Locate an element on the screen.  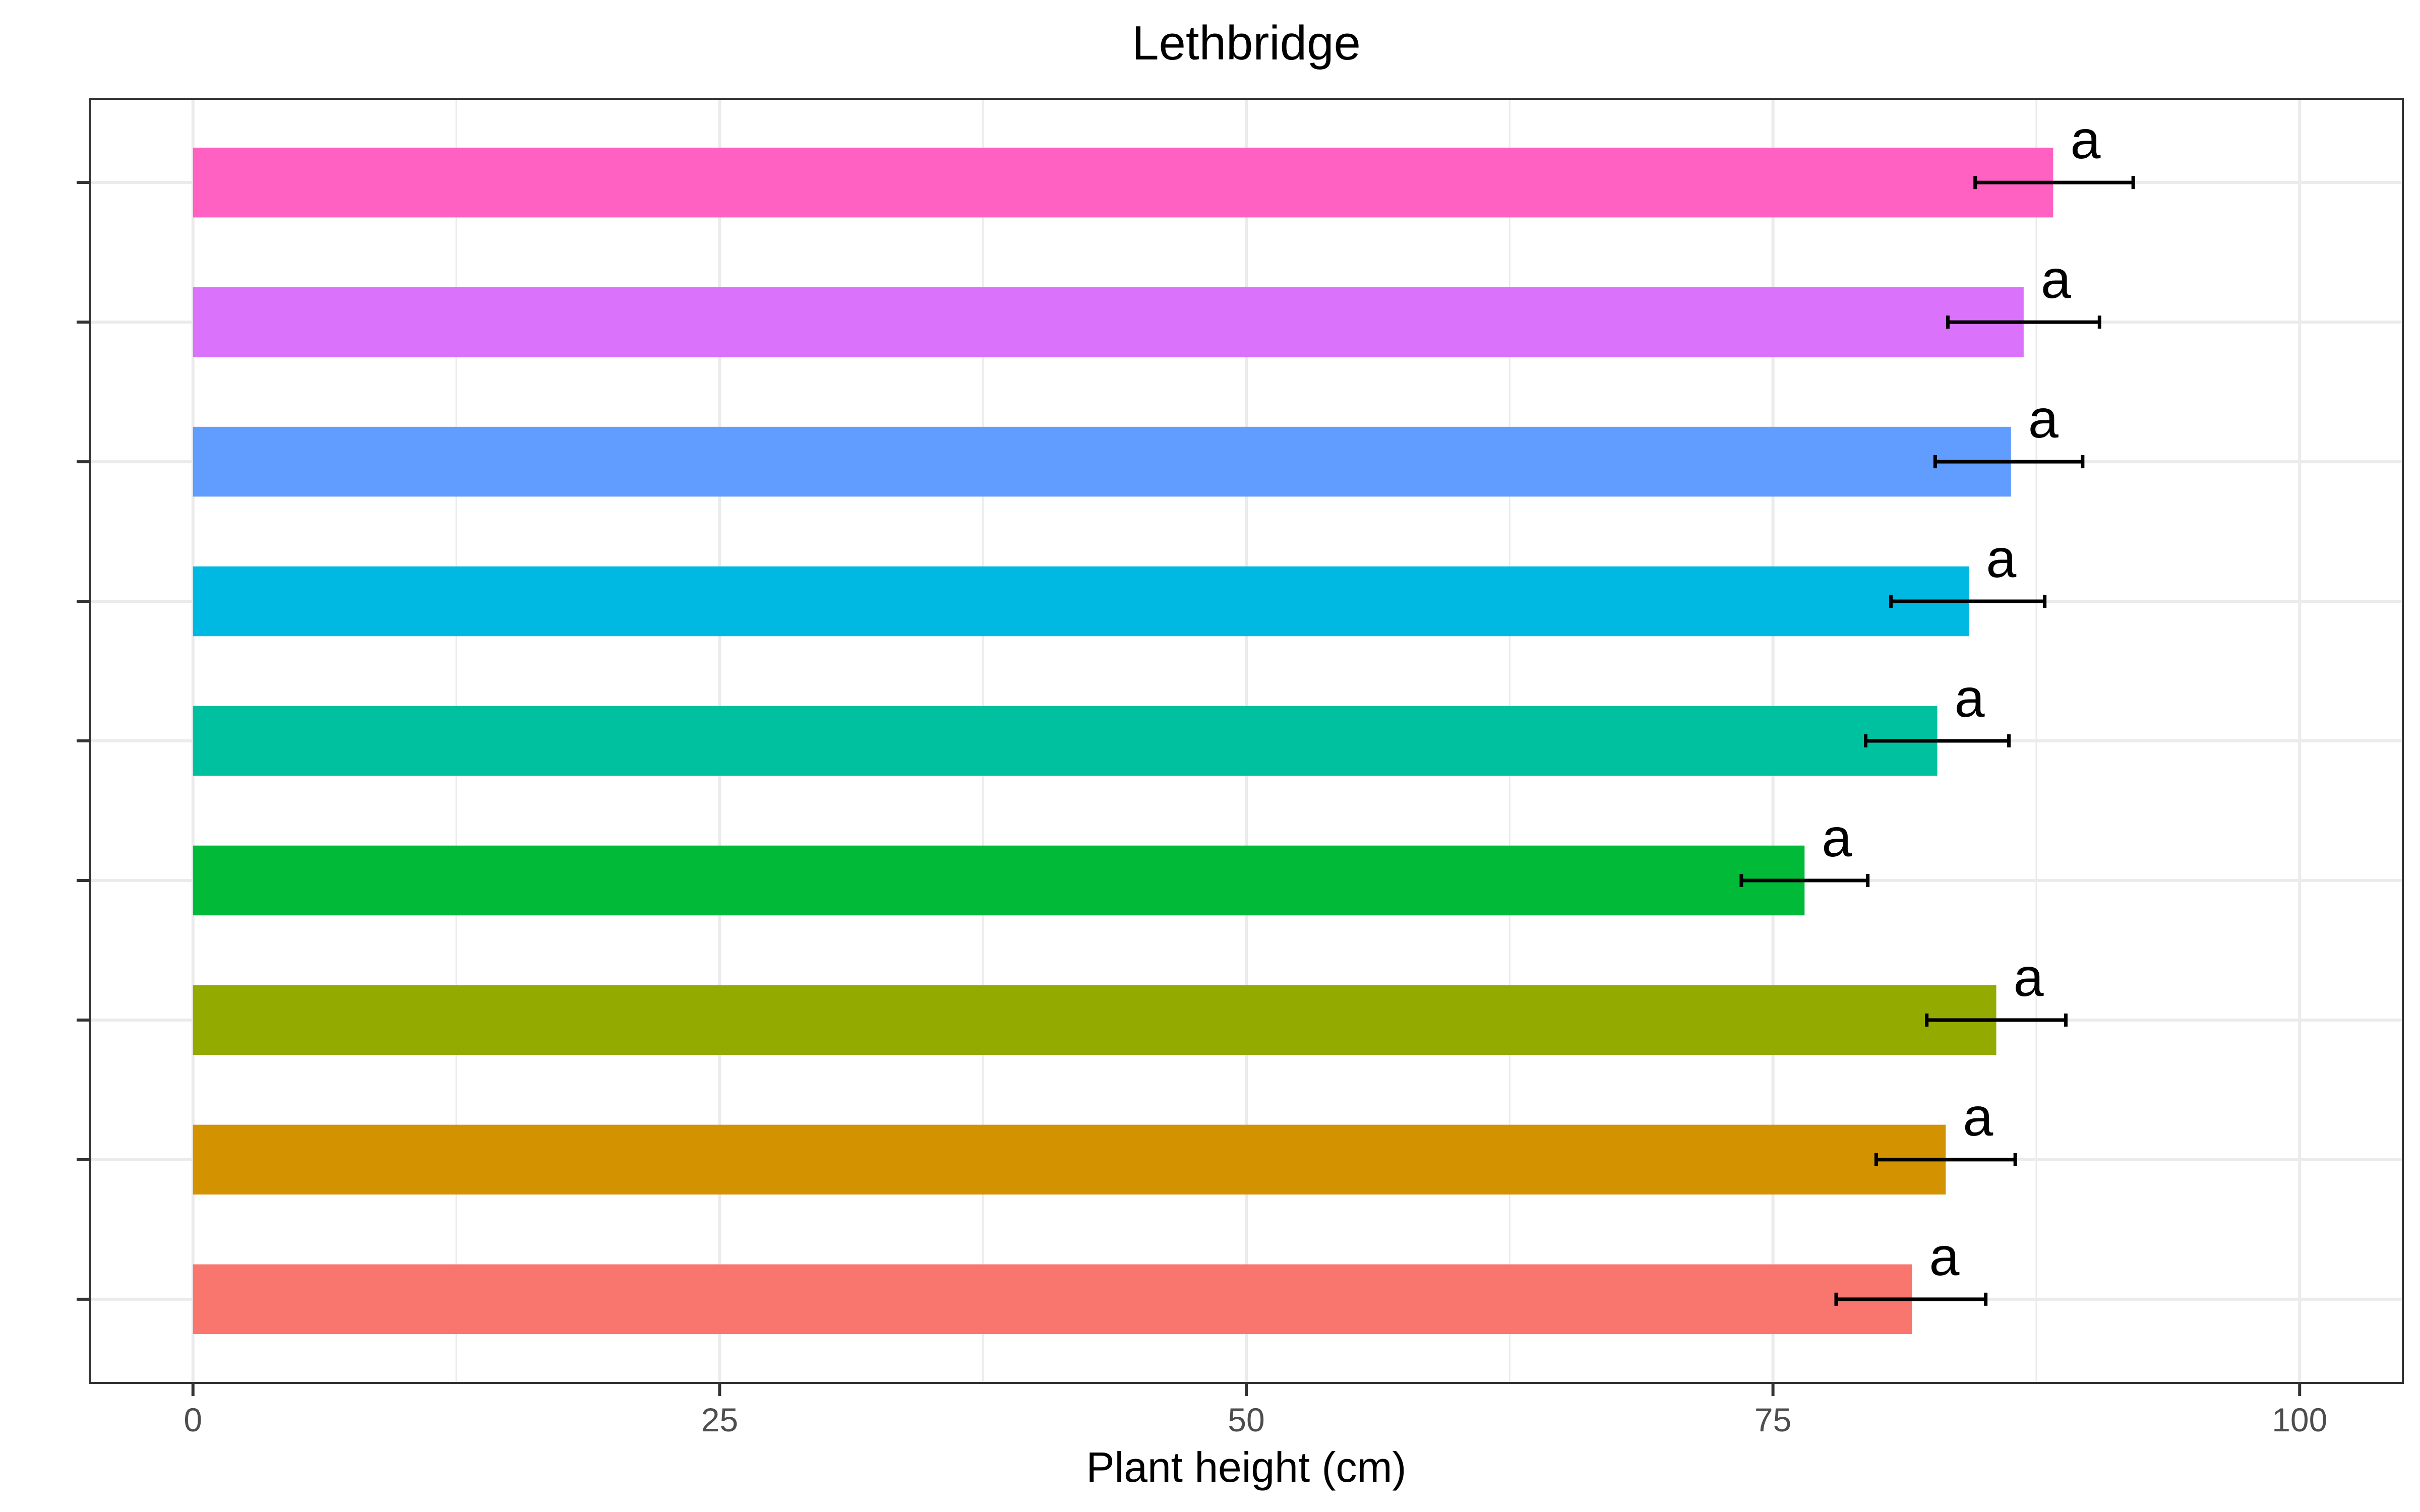
x-tick-label: 25 is located at coordinates (719, 1419).